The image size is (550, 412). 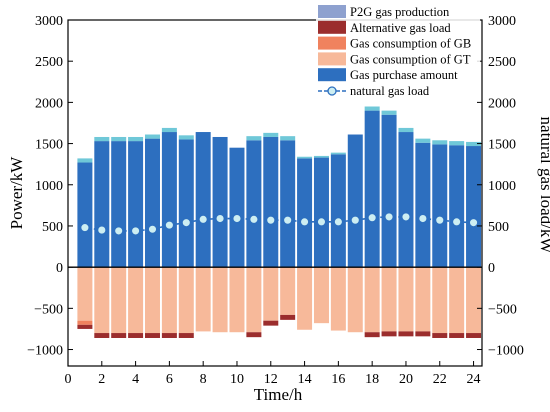 I want to click on y-tick-label: 2000, so click(x=49, y=103).